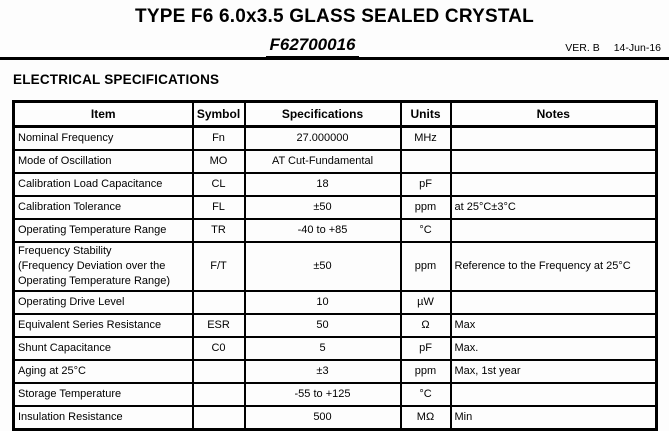 The width and height of the screenshot is (669, 431). Describe the element at coordinates (322, 394) in the screenshot. I see `cell-spec: -55 to +125` at that location.